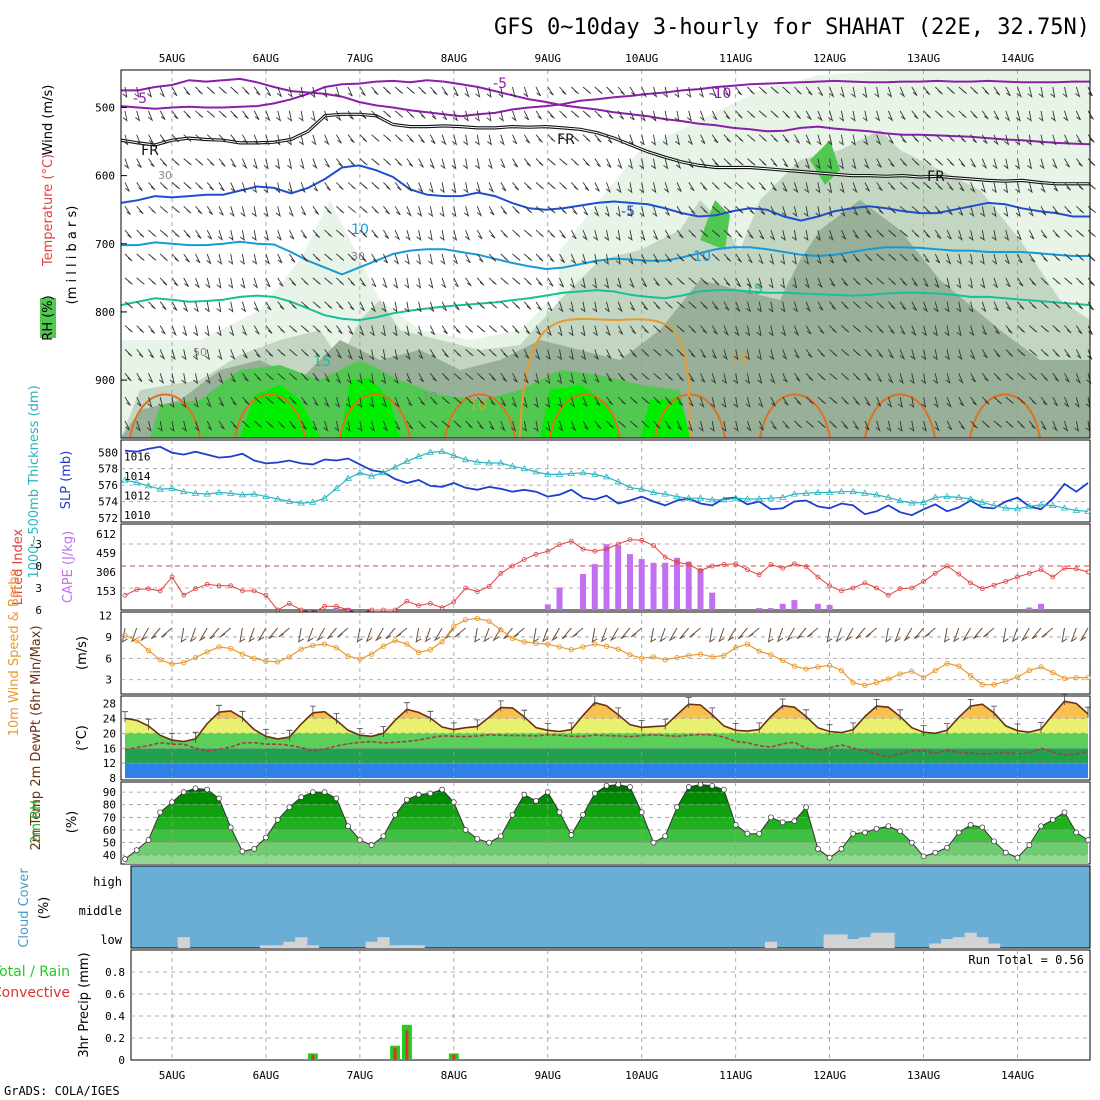 The width and height of the screenshot is (1100, 1100). What do you see at coordinates (853, 943) in the screenshot?
I see `cloud-low-bar` at bounding box center [853, 943].